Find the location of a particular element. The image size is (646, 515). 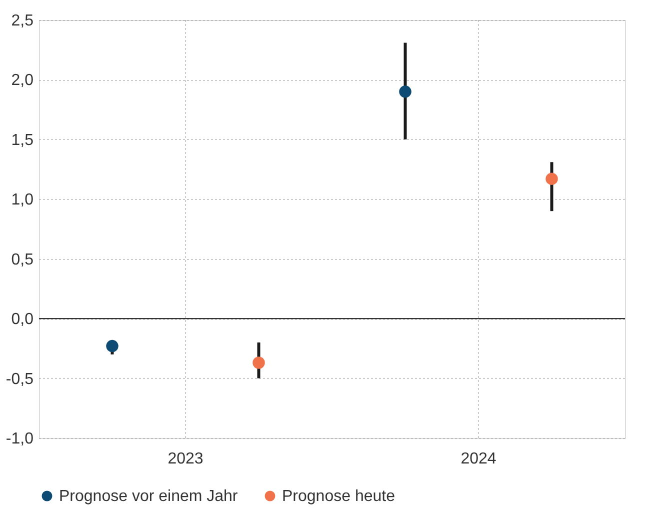

x-tick-label: 2023 is located at coordinates (186, 459).